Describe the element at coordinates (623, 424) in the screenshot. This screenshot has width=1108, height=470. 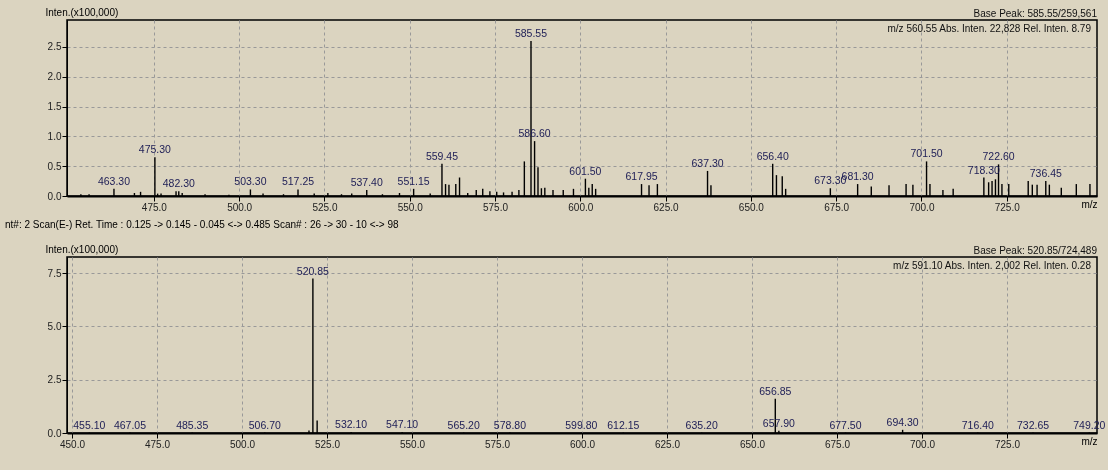
I see `annotation: 612.15` at that location.